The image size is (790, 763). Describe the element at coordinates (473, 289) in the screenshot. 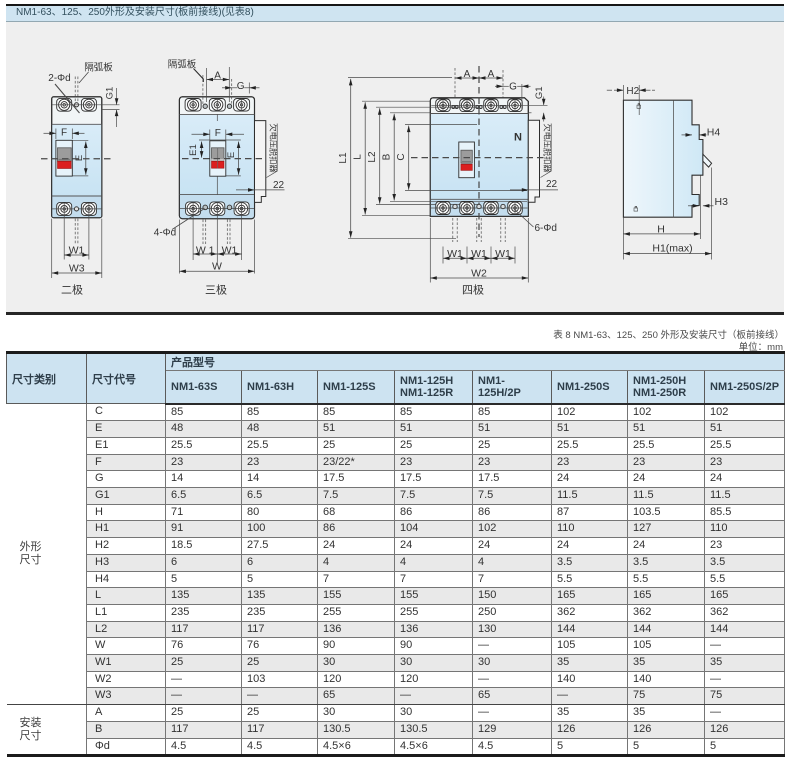

I see `svg-text: 四极` at that location.